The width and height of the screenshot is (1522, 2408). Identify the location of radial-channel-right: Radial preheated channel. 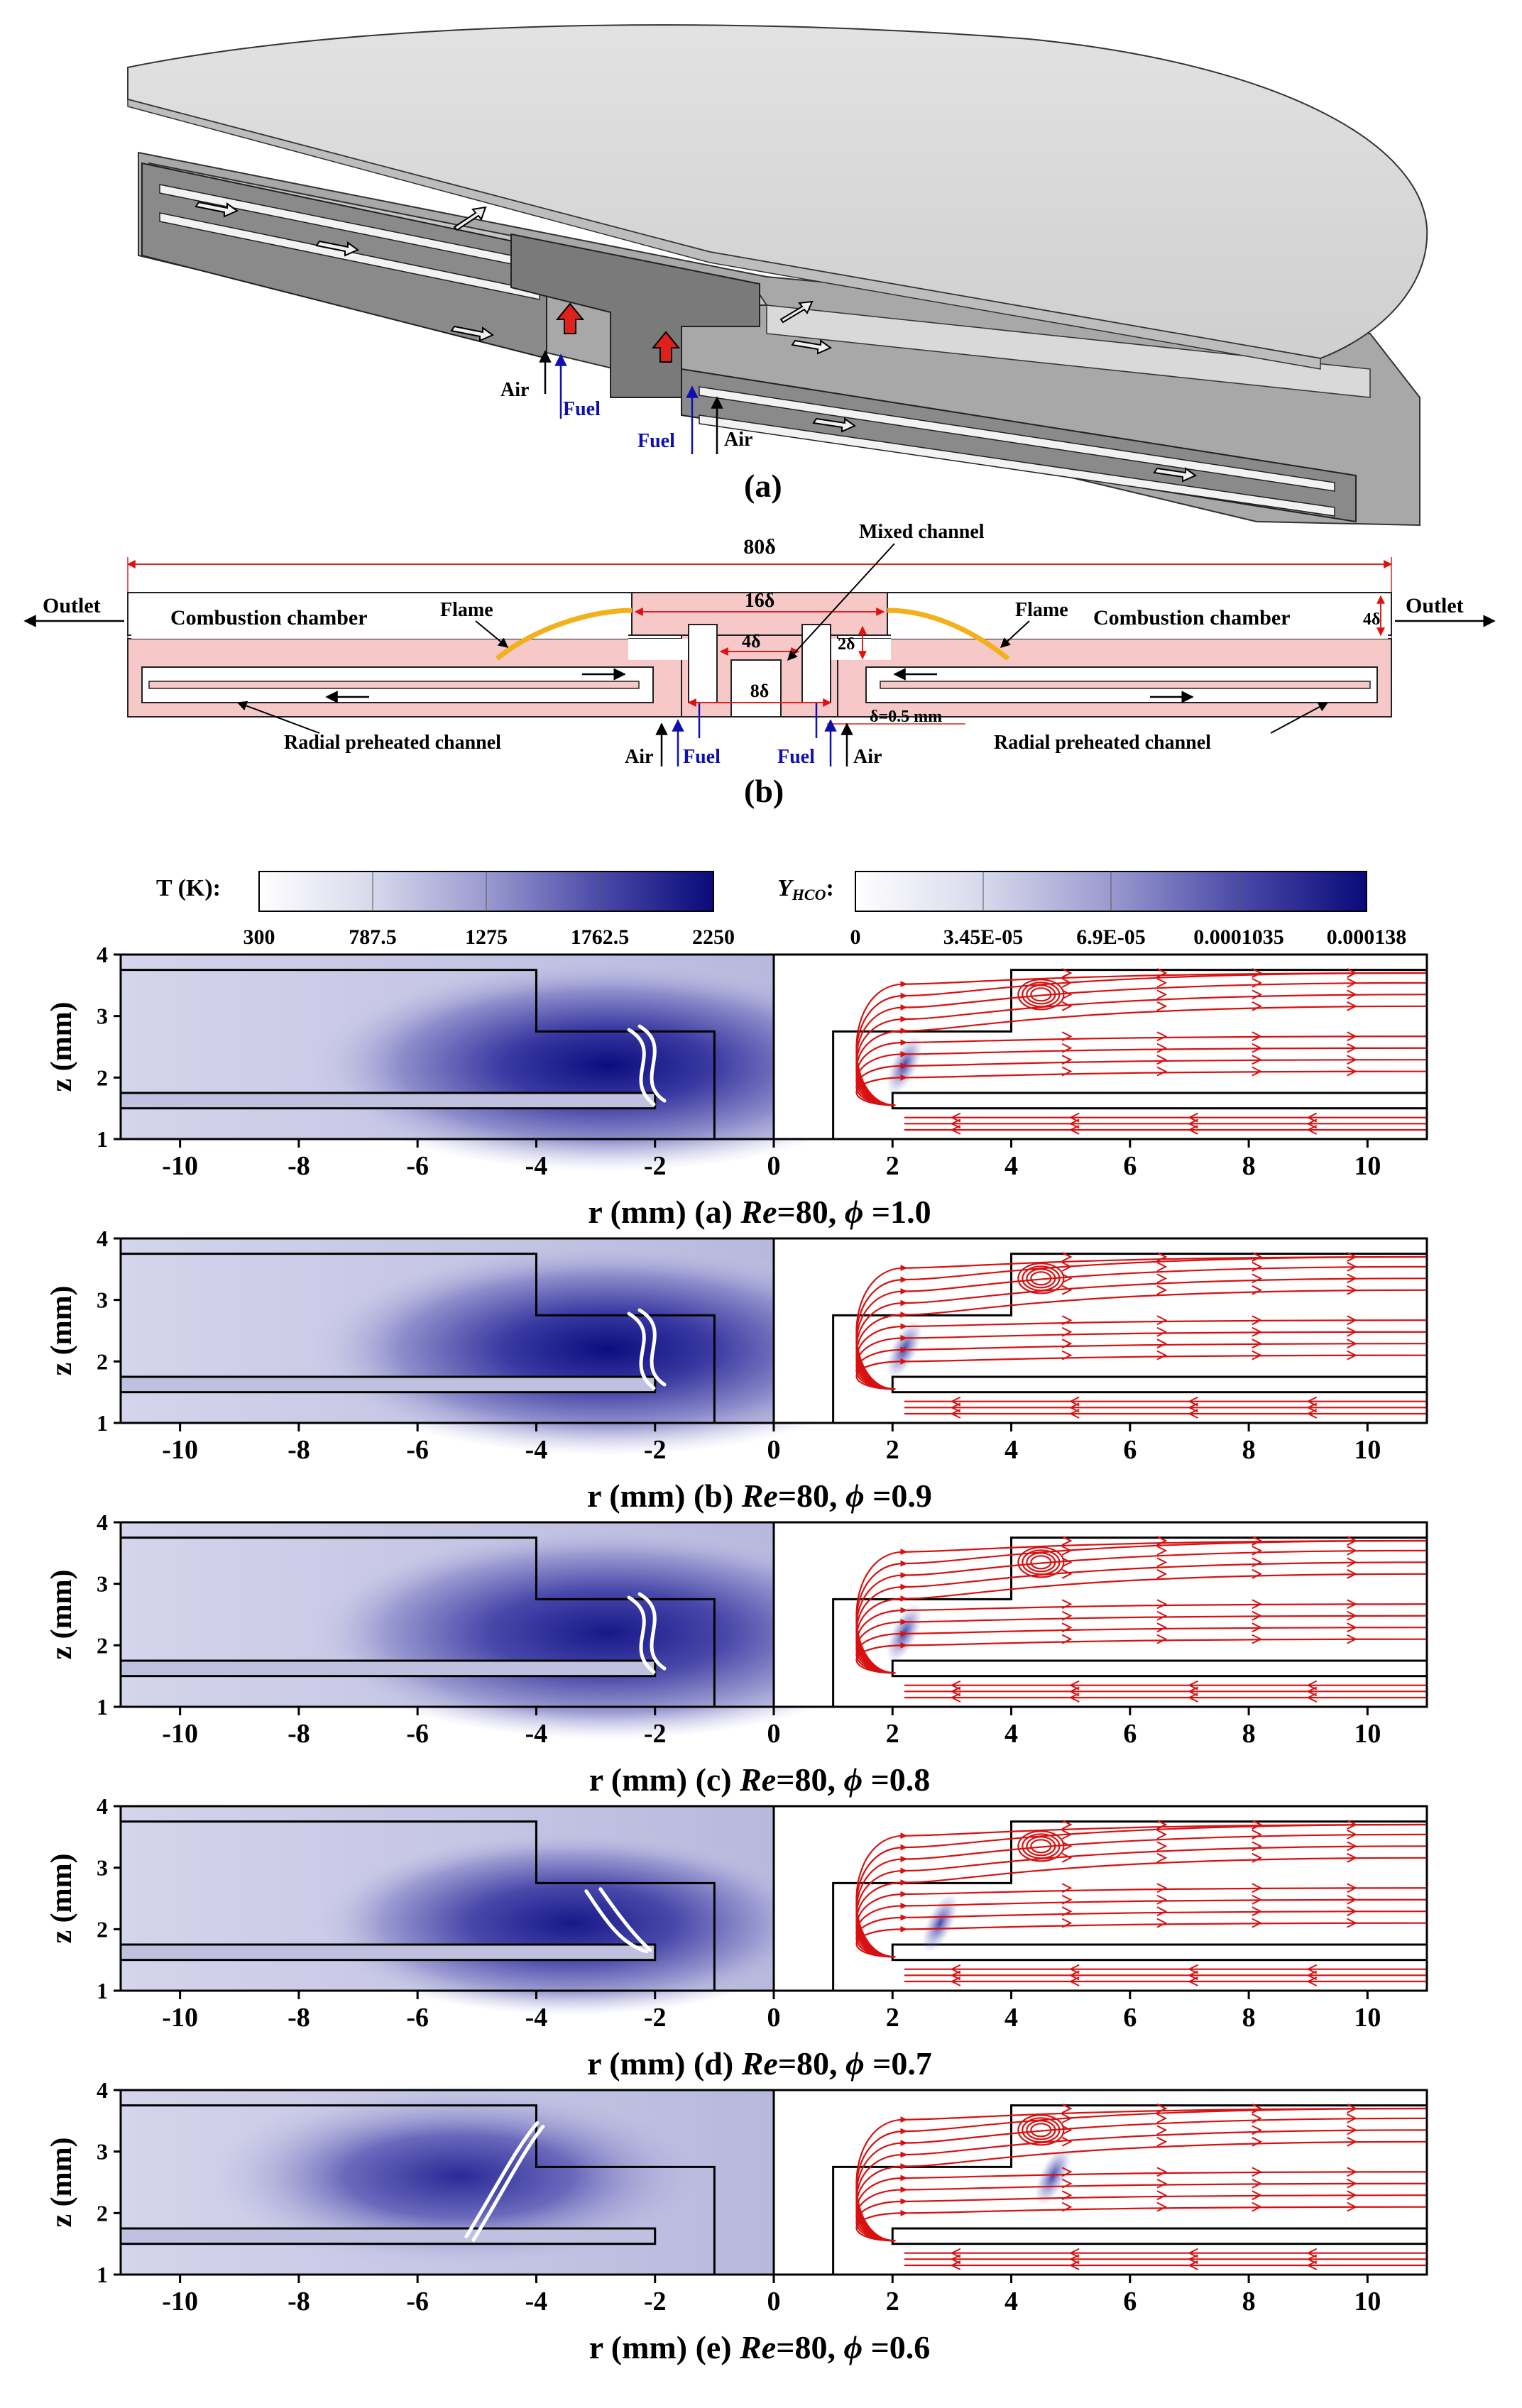
(1102, 743).